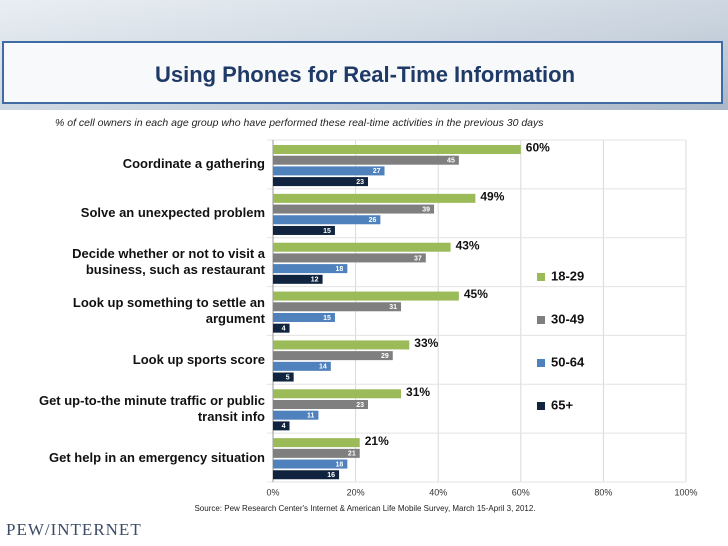 This screenshot has height=546, width=728. What do you see at coordinates (198, 359) in the screenshot?
I see `category-label: Look up sports score` at bounding box center [198, 359].